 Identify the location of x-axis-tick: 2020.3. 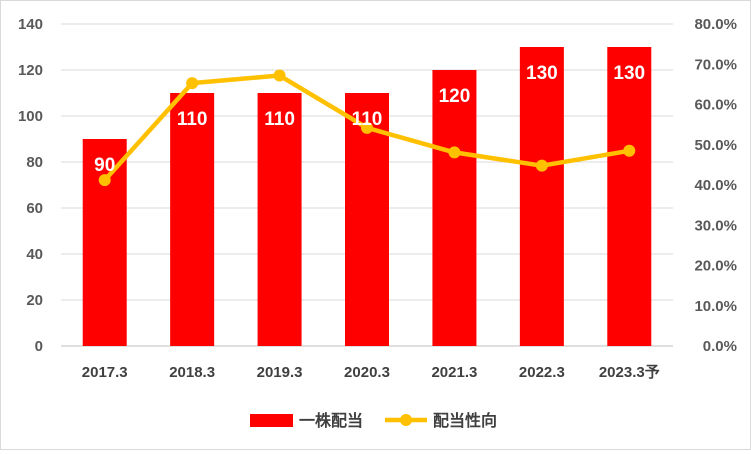
(367, 372).